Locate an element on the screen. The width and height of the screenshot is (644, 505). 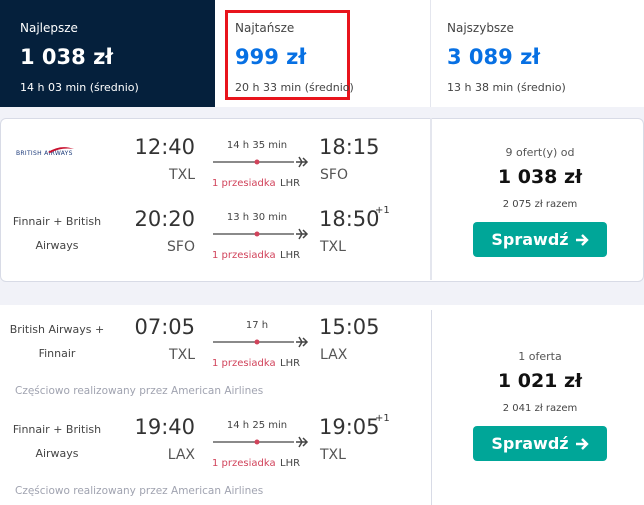
offer-count: 9 ofert(y) od is located at coordinates (540, 153).